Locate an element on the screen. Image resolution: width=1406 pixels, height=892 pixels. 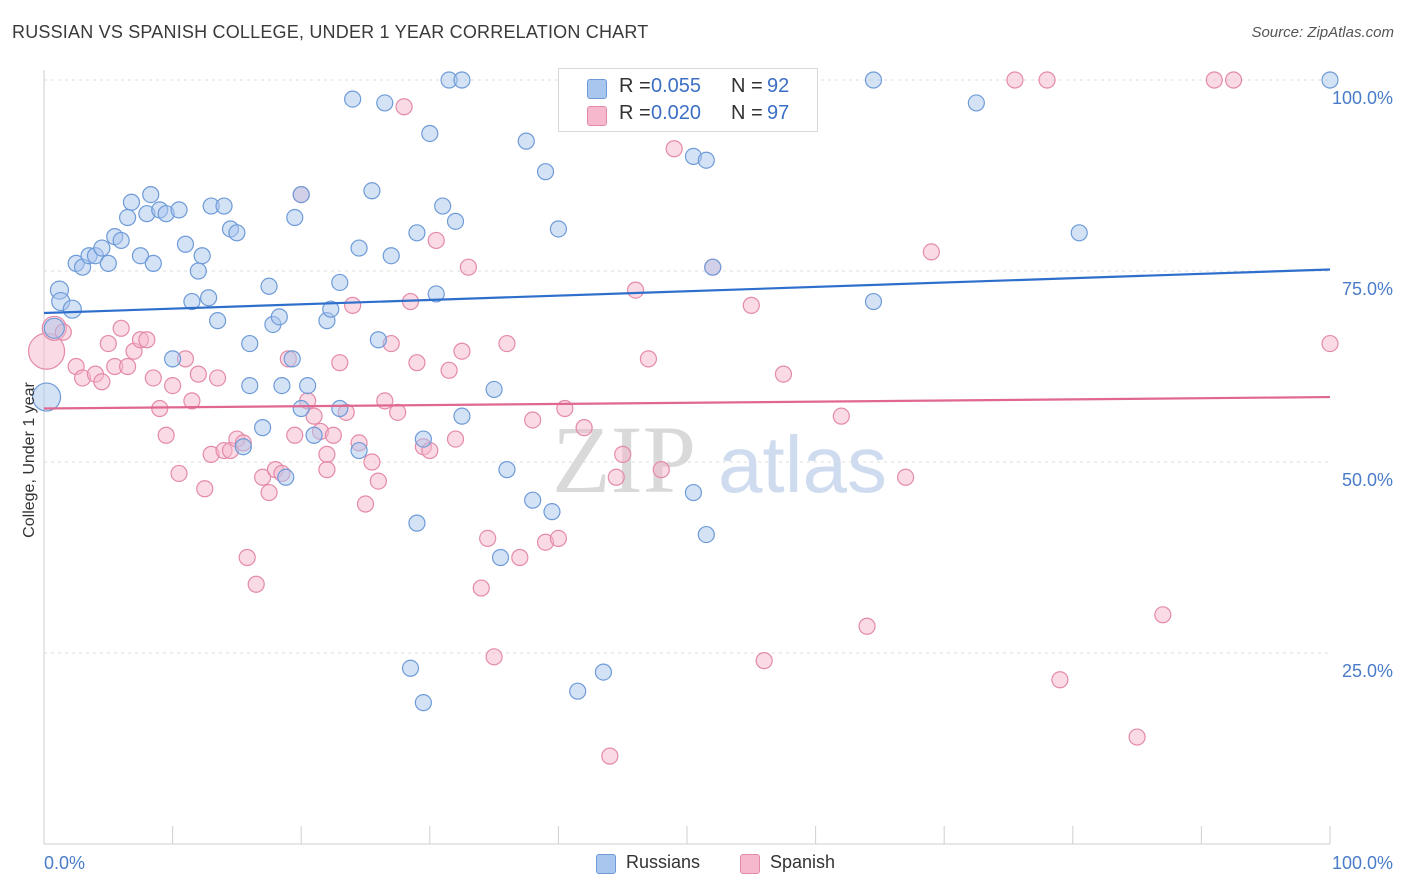
trend-lines is located at coordinates (687, 339).